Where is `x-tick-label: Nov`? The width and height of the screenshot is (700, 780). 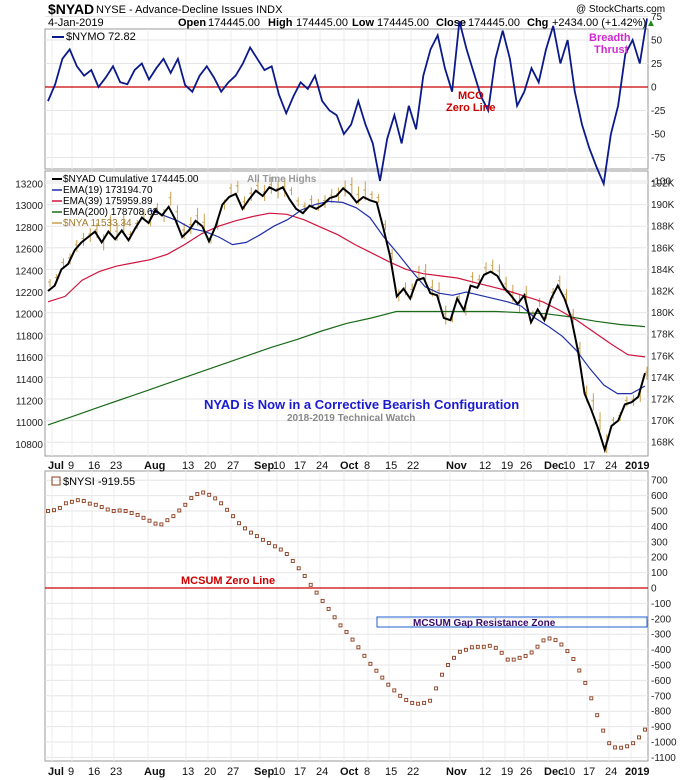 x-tick-label: Nov is located at coordinates (457, 772).